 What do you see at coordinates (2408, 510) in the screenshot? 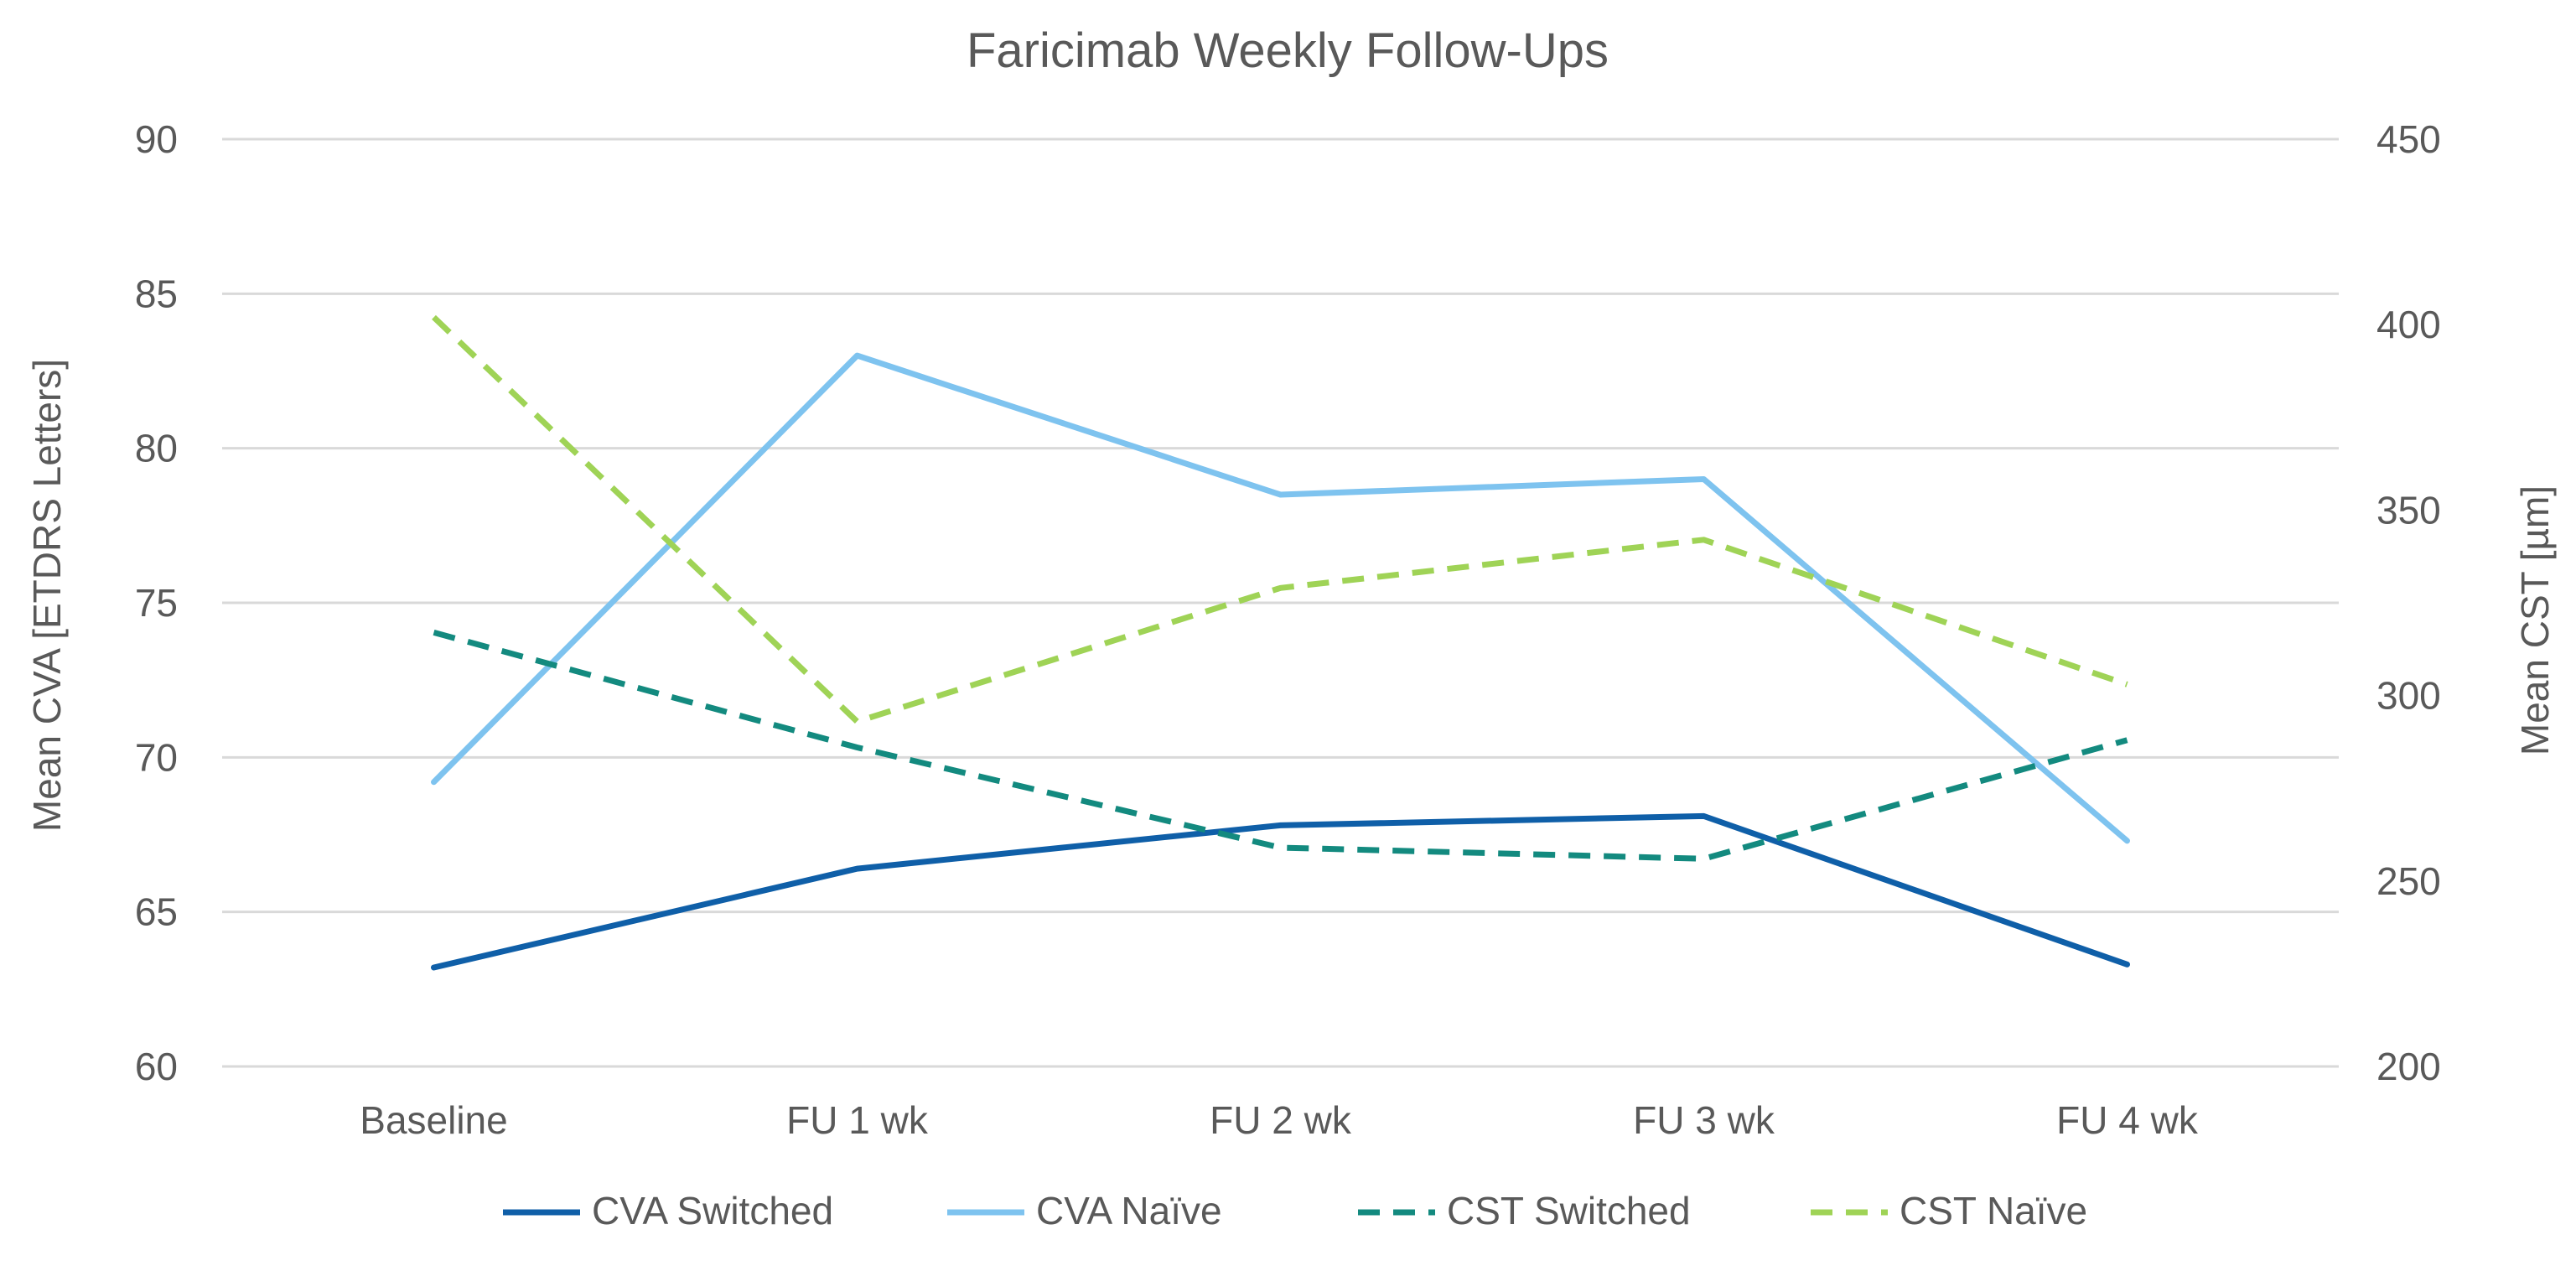
I see `right-tick-label: 350` at bounding box center [2408, 510].